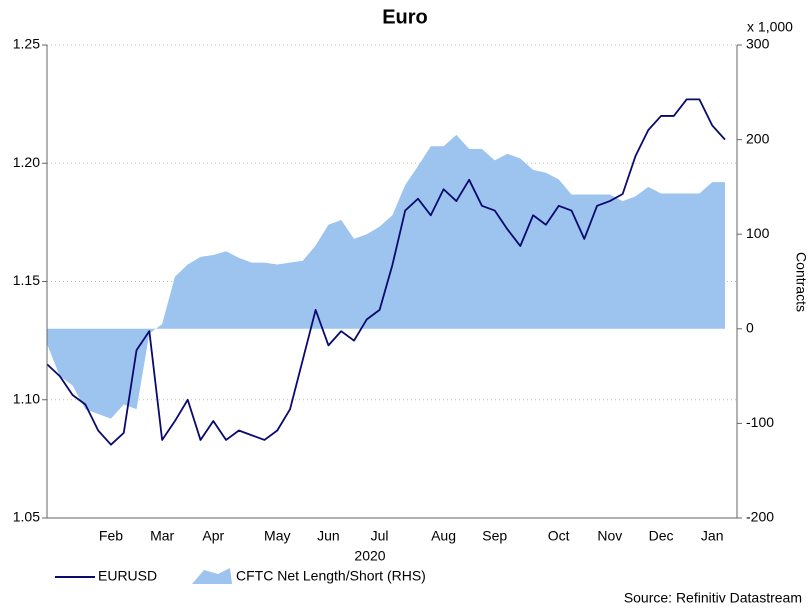 The image size is (810, 608). What do you see at coordinates (713, 598) in the screenshot?
I see `source: Source: Refinitiv Datastream` at bounding box center [713, 598].